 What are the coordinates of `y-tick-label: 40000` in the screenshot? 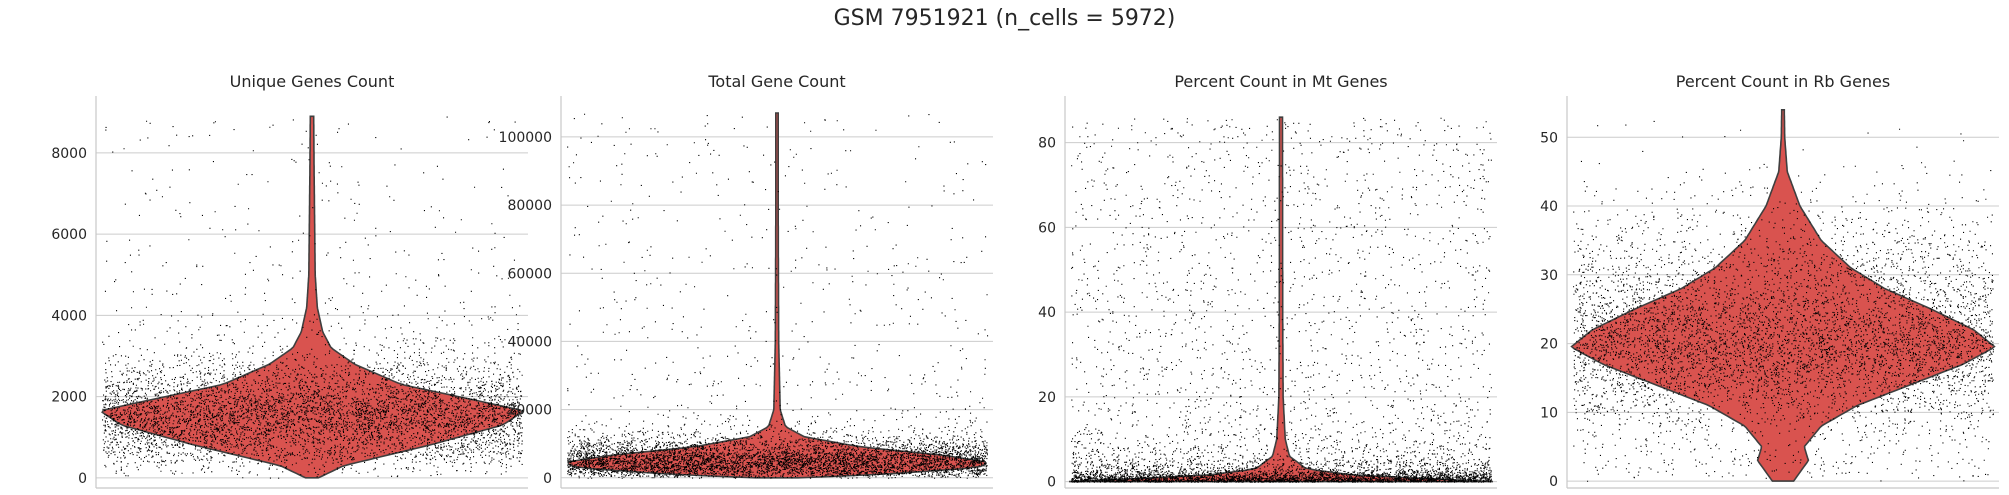 It's located at (529, 342).